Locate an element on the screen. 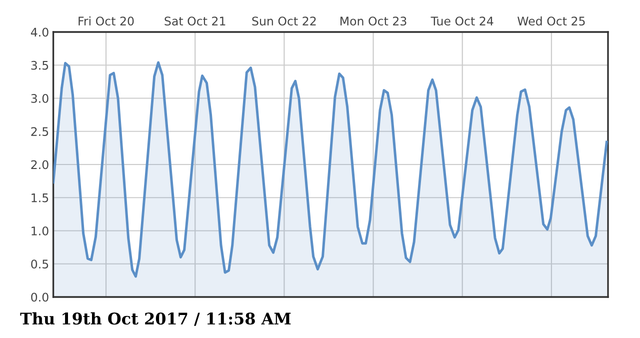  x-tick-label: Fri Oct 20 is located at coordinates (106, 21).